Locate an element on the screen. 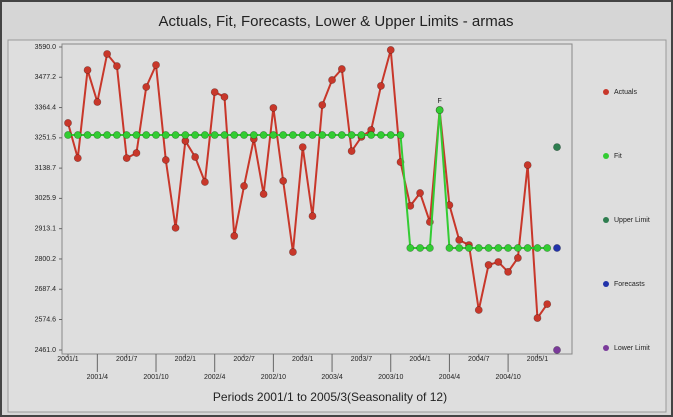 This screenshot has height=417, width=673. y-tick-label: 3025.9 is located at coordinates (46, 198).